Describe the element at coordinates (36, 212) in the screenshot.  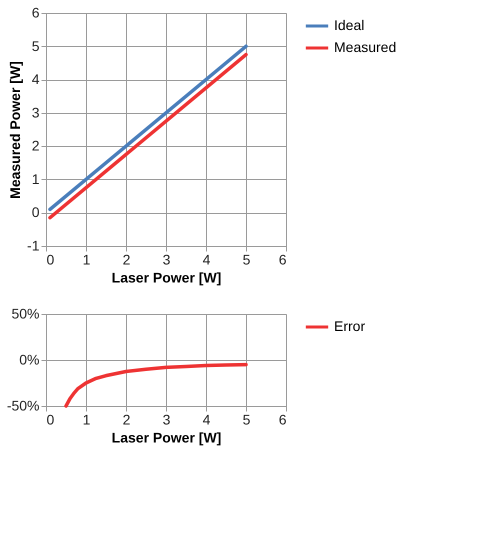
I see `y-tick-label: 0` at that location.